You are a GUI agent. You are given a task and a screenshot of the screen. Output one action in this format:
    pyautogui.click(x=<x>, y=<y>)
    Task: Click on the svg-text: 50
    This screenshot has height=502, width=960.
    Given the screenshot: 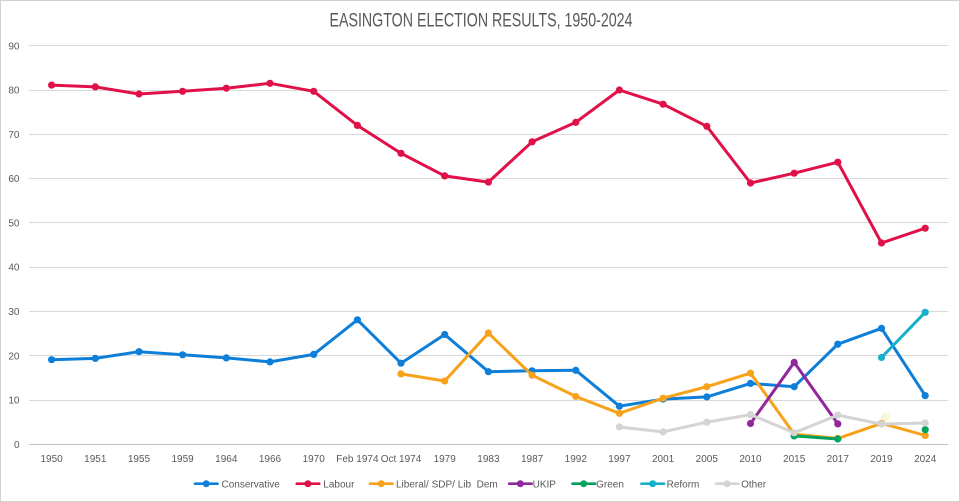 What is the action you would take?
    pyautogui.click(x=14, y=223)
    